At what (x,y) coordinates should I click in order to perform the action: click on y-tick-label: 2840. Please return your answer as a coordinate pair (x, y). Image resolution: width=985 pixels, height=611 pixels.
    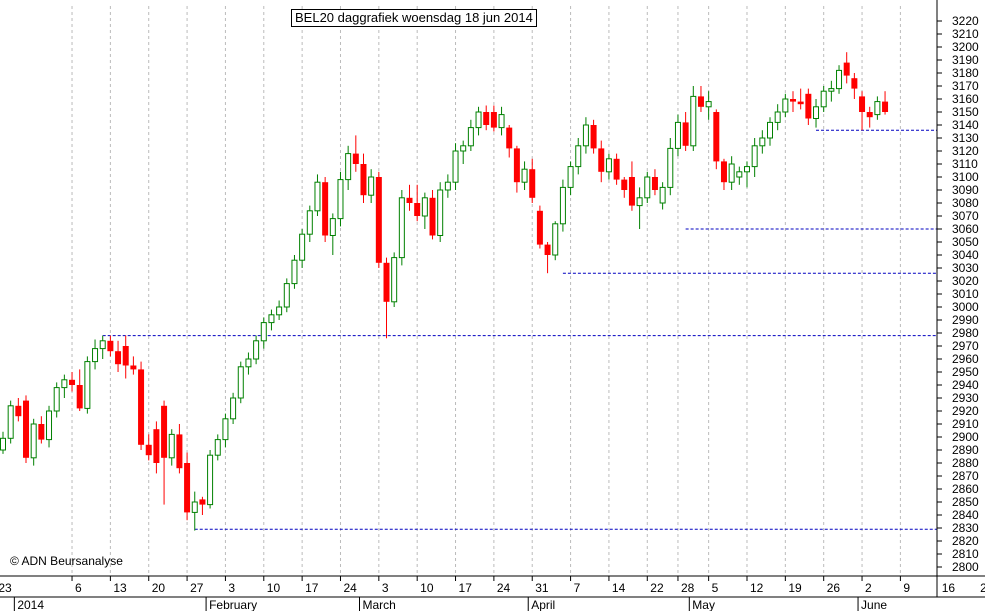
    Looking at the image, I should click on (965, 515).